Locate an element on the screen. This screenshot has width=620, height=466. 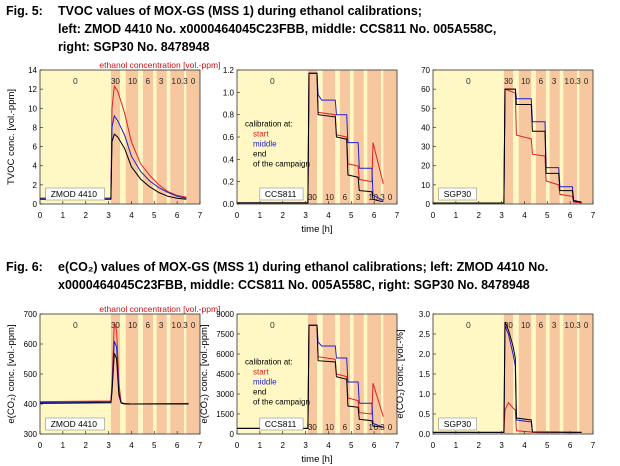
fig5-right-y-tick-label: 10 is located at coordinates (425, 185).